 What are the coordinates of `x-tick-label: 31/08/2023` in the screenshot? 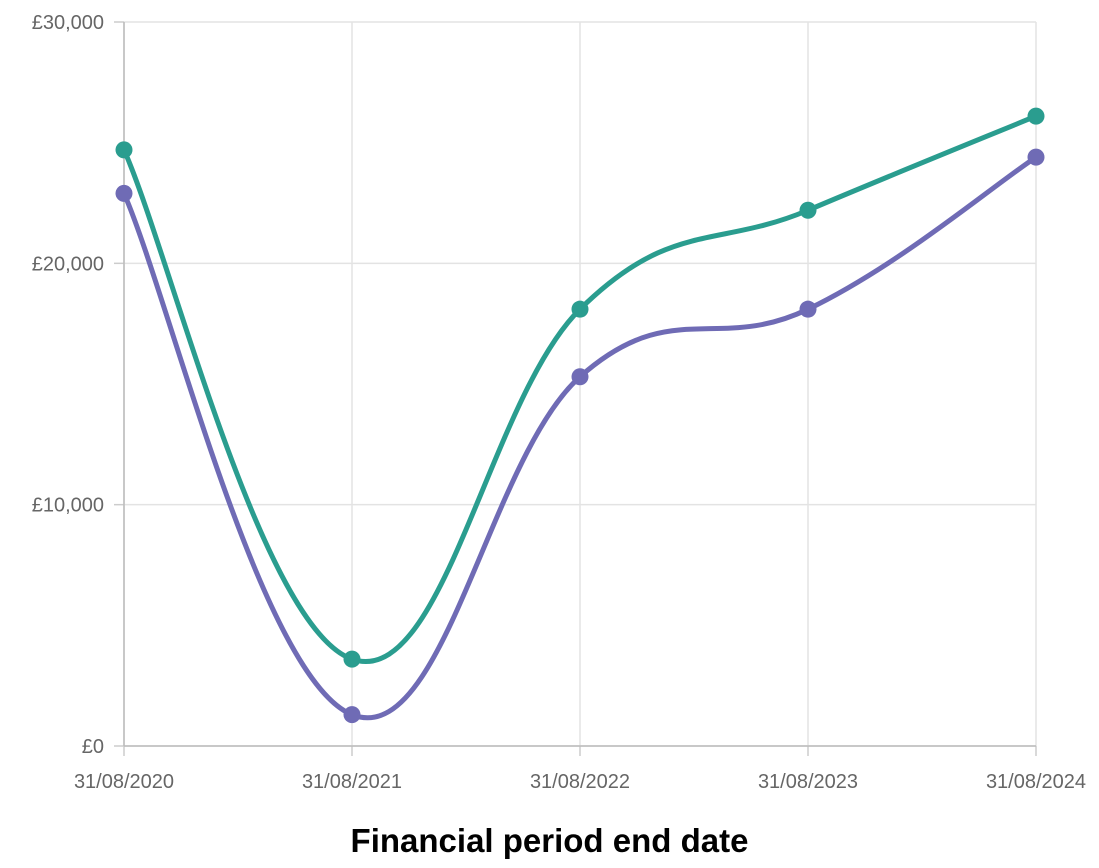 It's located at (808, 782).